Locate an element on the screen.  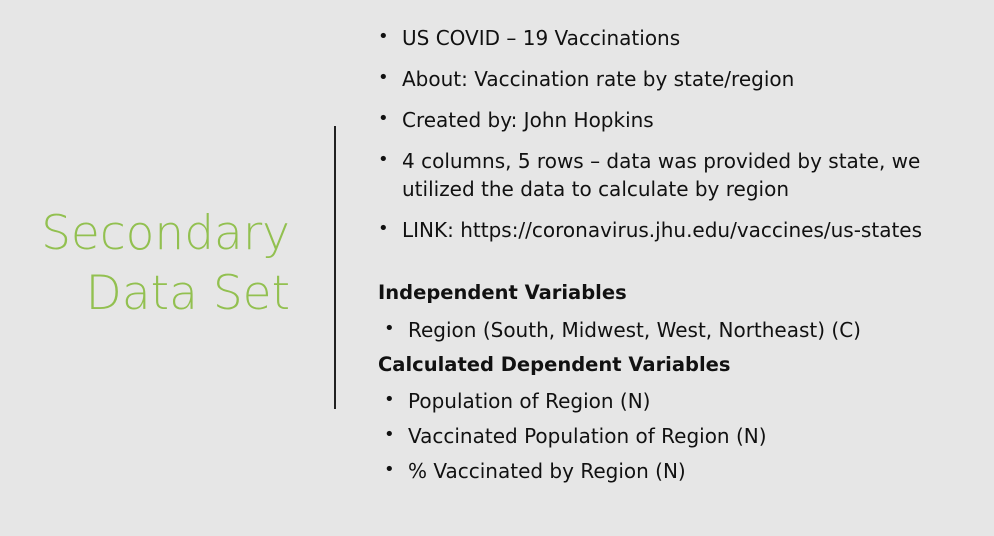
slide-title-line-1: Secondary is located at coordinates (165, 233).